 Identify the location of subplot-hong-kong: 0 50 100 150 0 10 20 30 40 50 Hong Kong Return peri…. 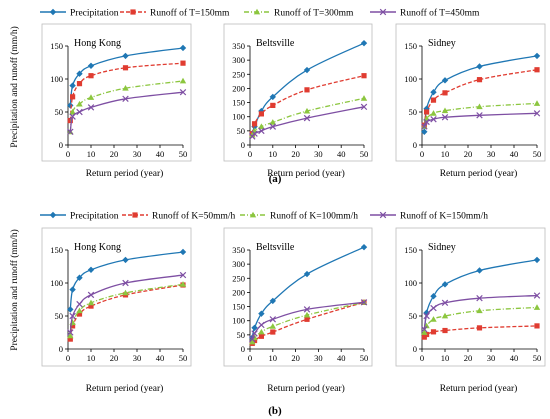
(116, 310).